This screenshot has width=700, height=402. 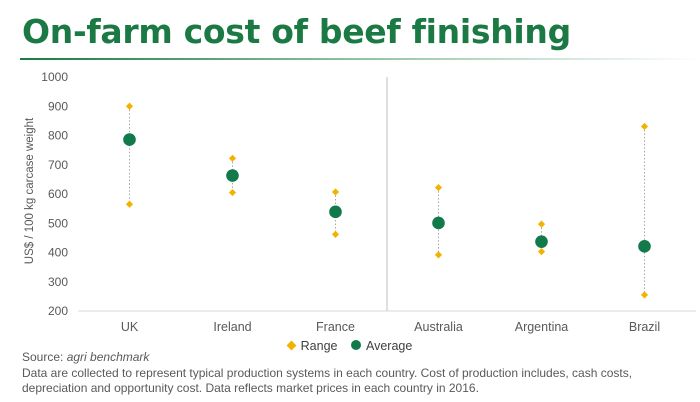 I want to click on y-tick-label: 300, so click(x=58, y=282).